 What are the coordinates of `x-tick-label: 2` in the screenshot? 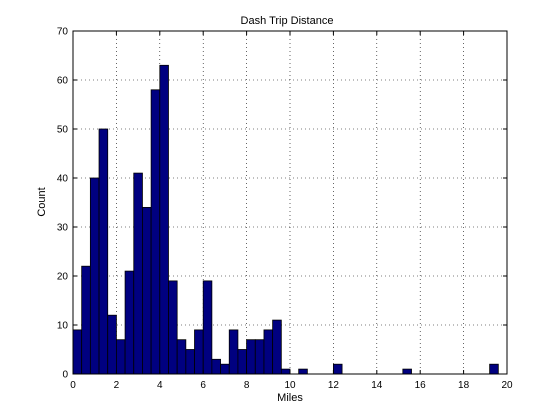 It's located at (117, 385).